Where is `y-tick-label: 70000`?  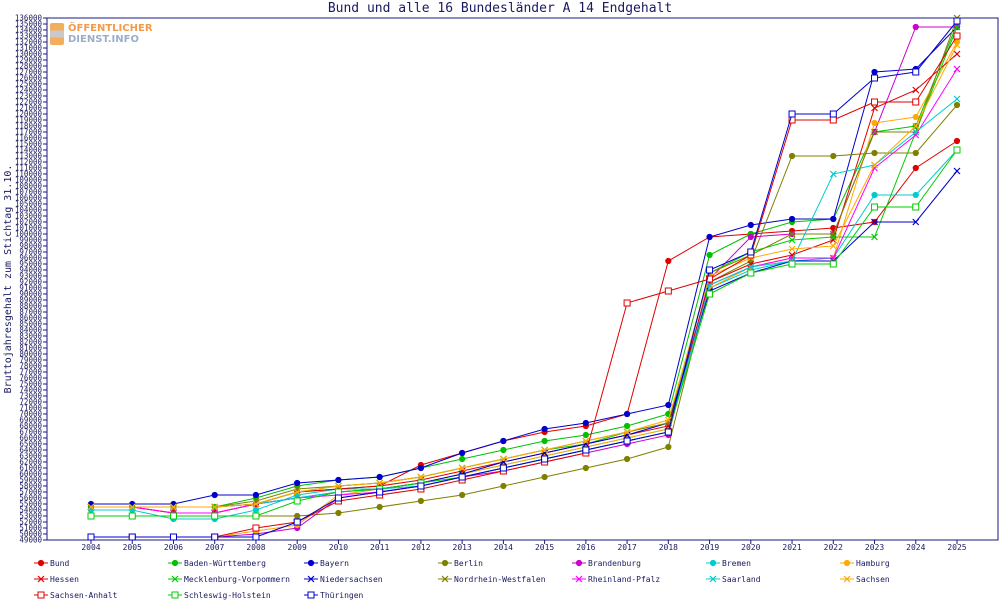 y-tick-label: 70000 is located at coordinates (30, 414).